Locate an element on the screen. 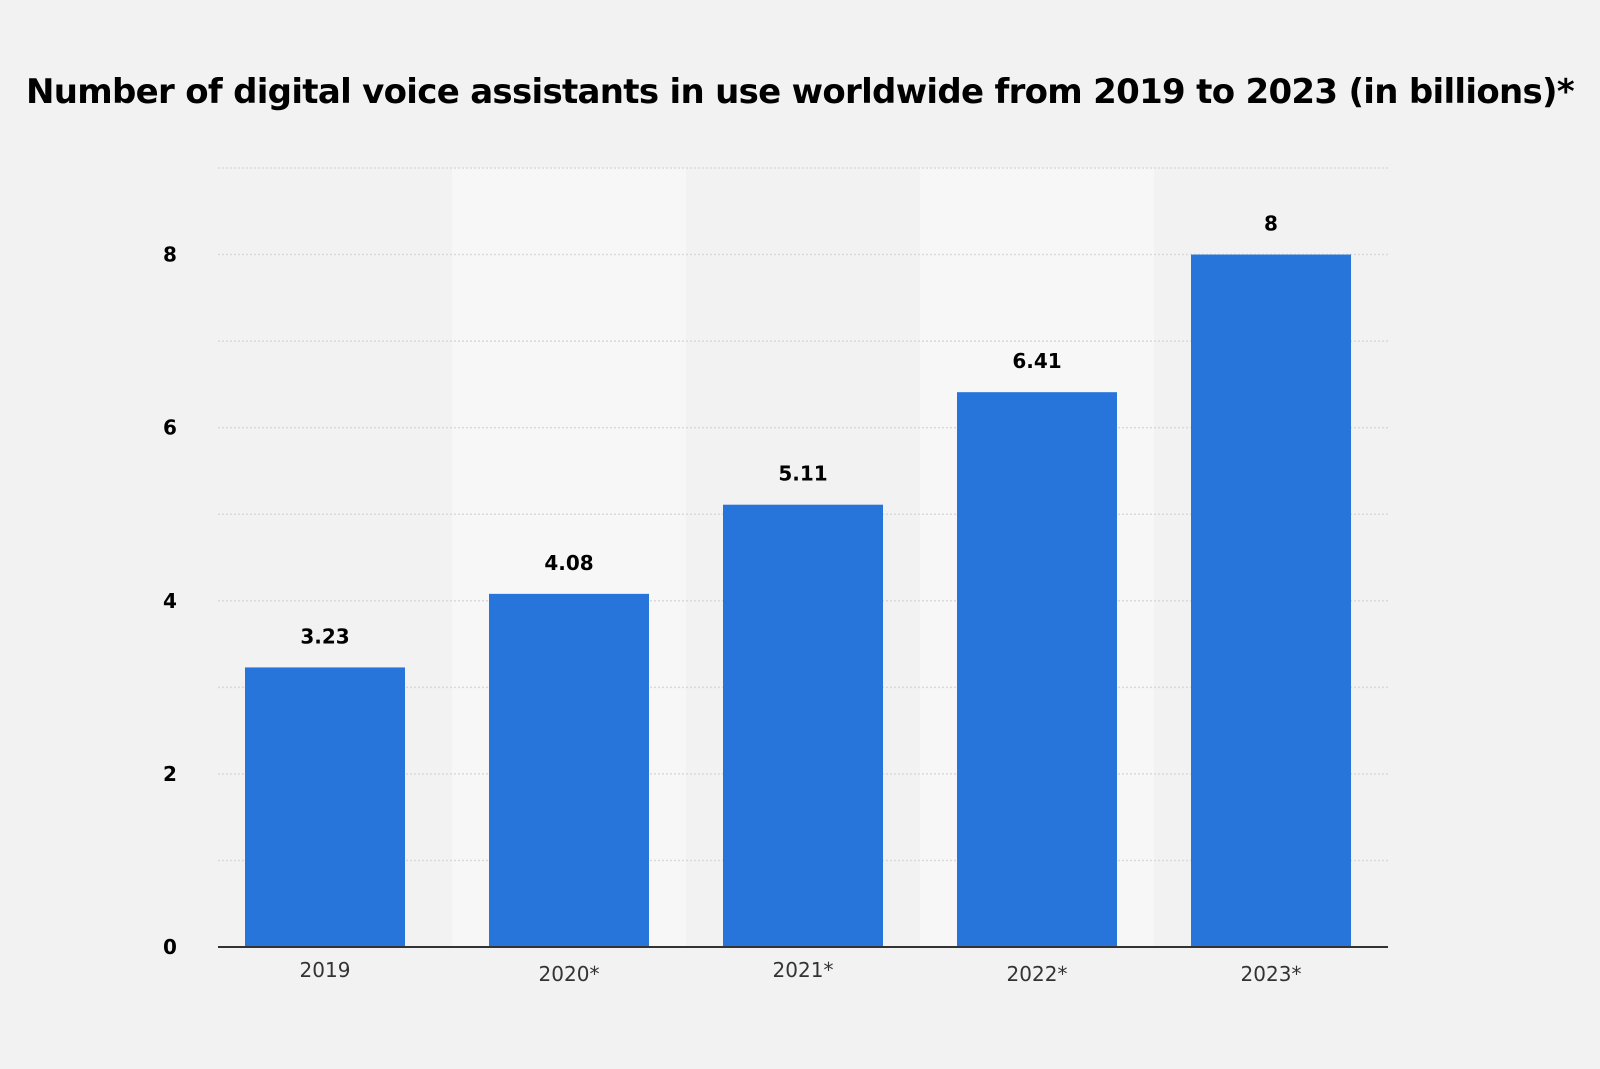  x-tick-label: 2023* is located at coordinates (1271, 974).